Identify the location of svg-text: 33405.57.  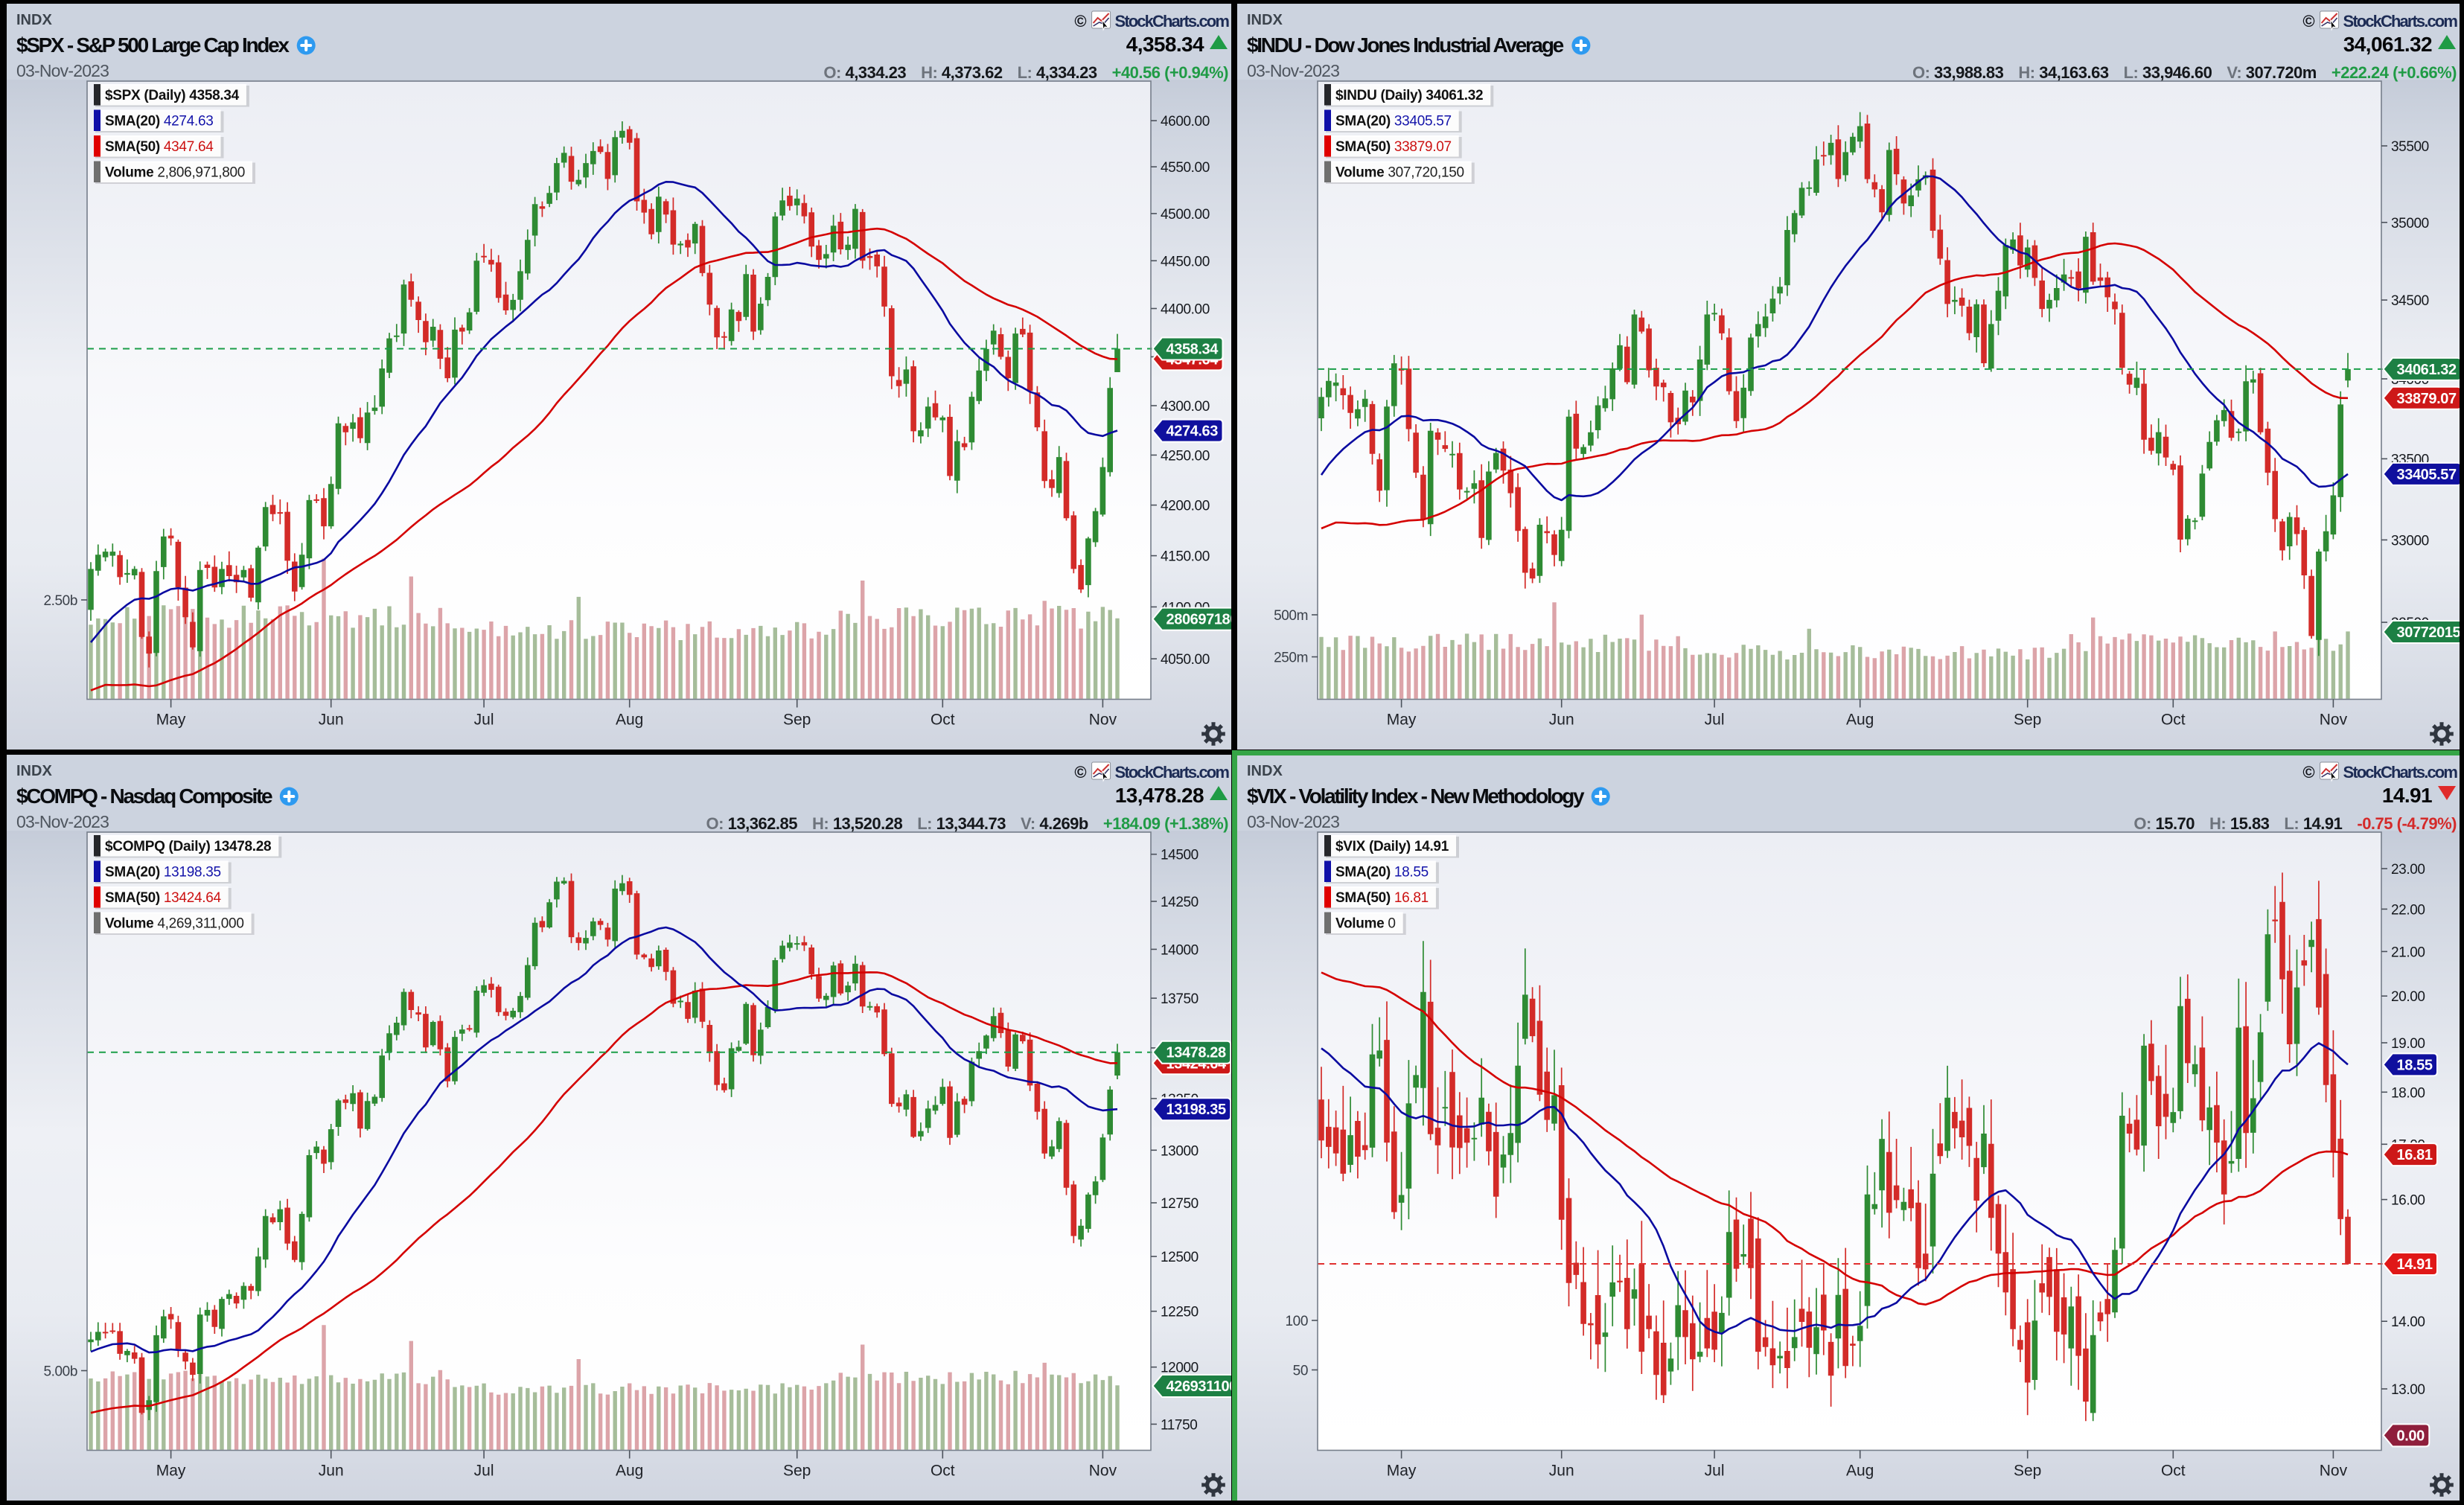
(2427, 475).